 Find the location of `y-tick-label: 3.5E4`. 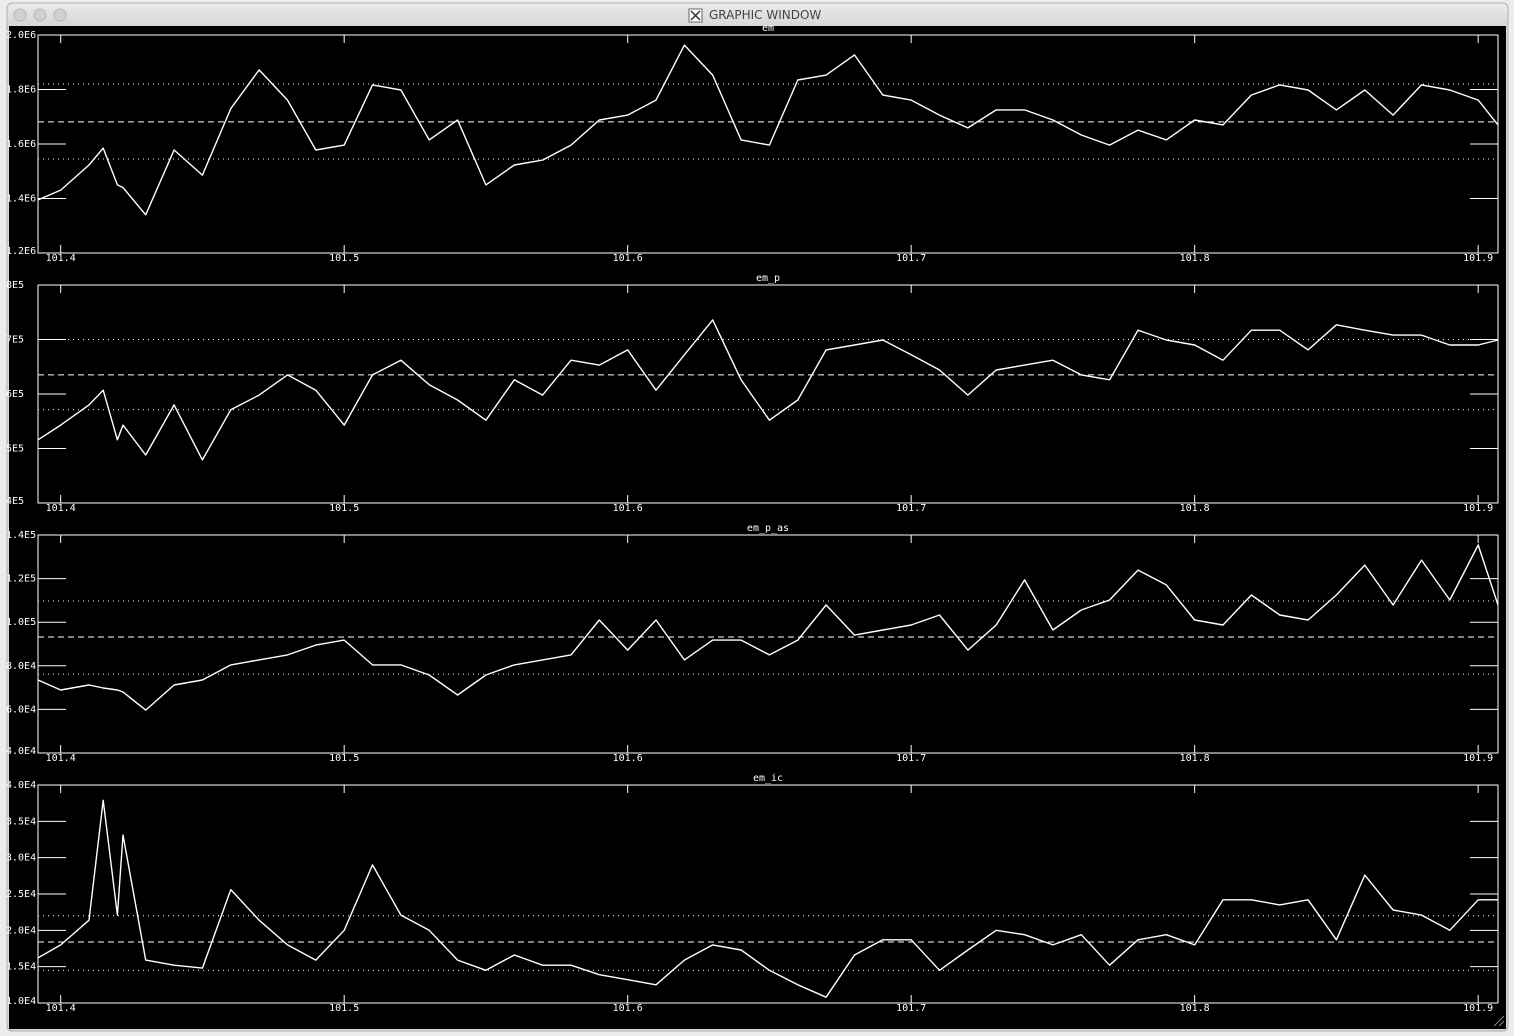

y-tick-label: 3.5E4 is located at coordinates (21, 821).